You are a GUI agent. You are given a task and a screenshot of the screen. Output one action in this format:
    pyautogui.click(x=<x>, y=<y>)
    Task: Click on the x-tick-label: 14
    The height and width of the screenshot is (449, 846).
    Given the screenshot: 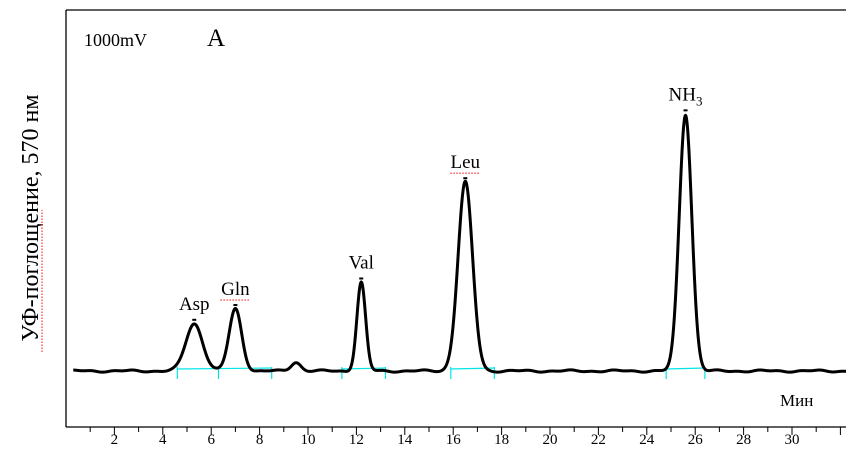 What is the action you would take?
    pyautogui.click(x=405, y=440)
    